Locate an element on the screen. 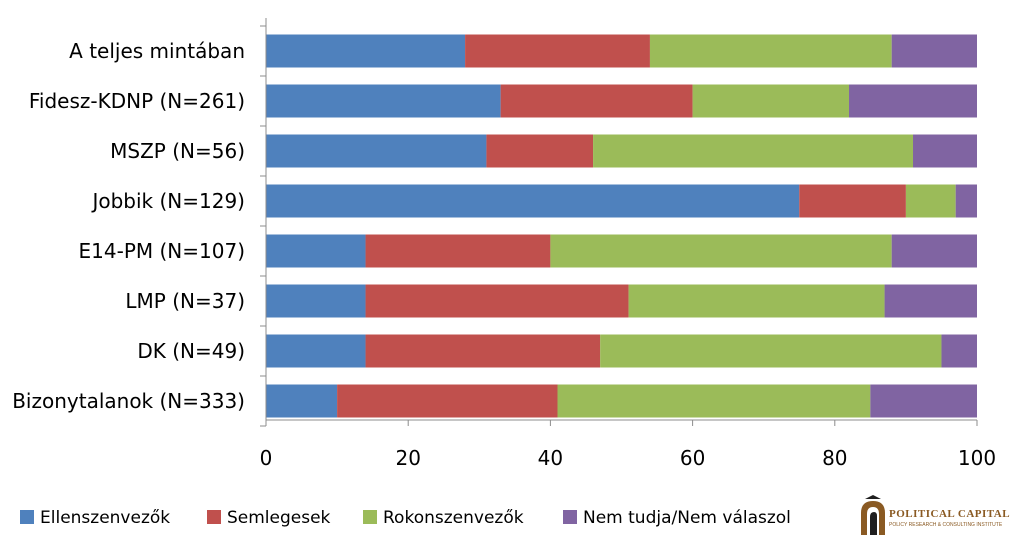 The height and width of the screenshot is (546, 1024). legend-label: Ellenszenvezők is located at coordinates (105, 518).